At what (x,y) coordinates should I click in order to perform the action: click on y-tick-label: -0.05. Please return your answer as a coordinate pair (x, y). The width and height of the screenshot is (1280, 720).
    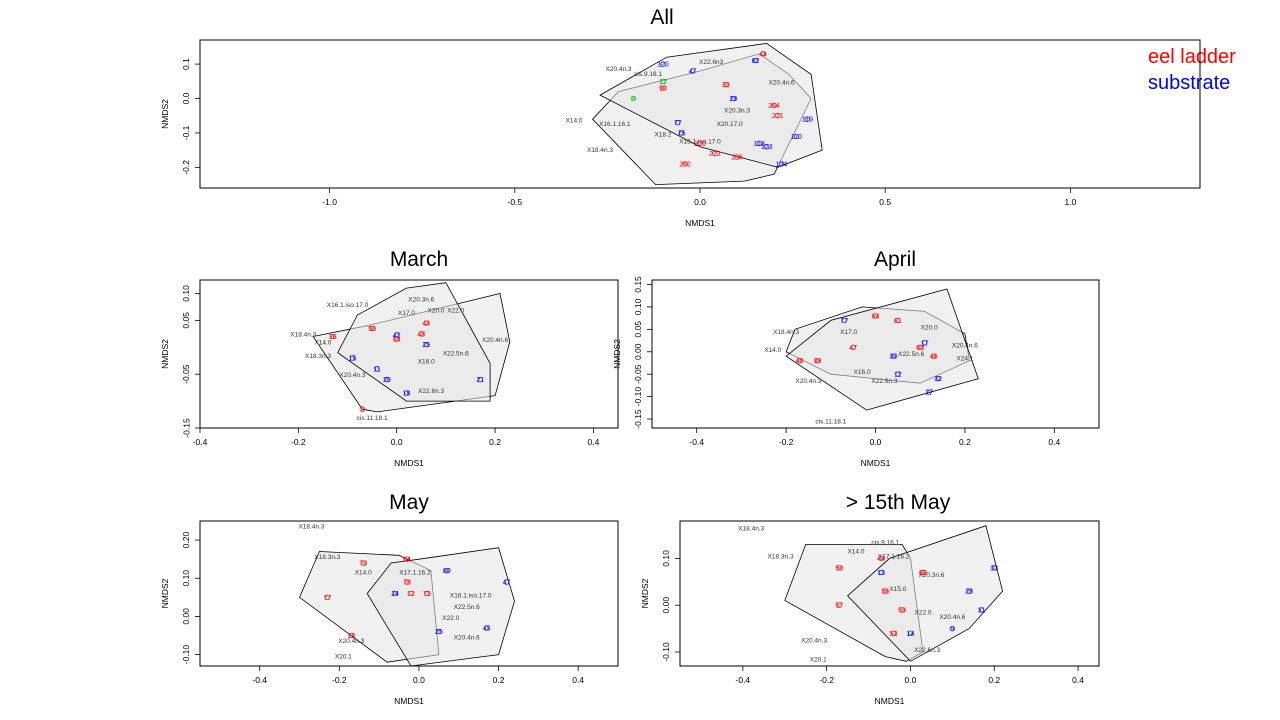
    Looking at the image, I should click on (186, 374).